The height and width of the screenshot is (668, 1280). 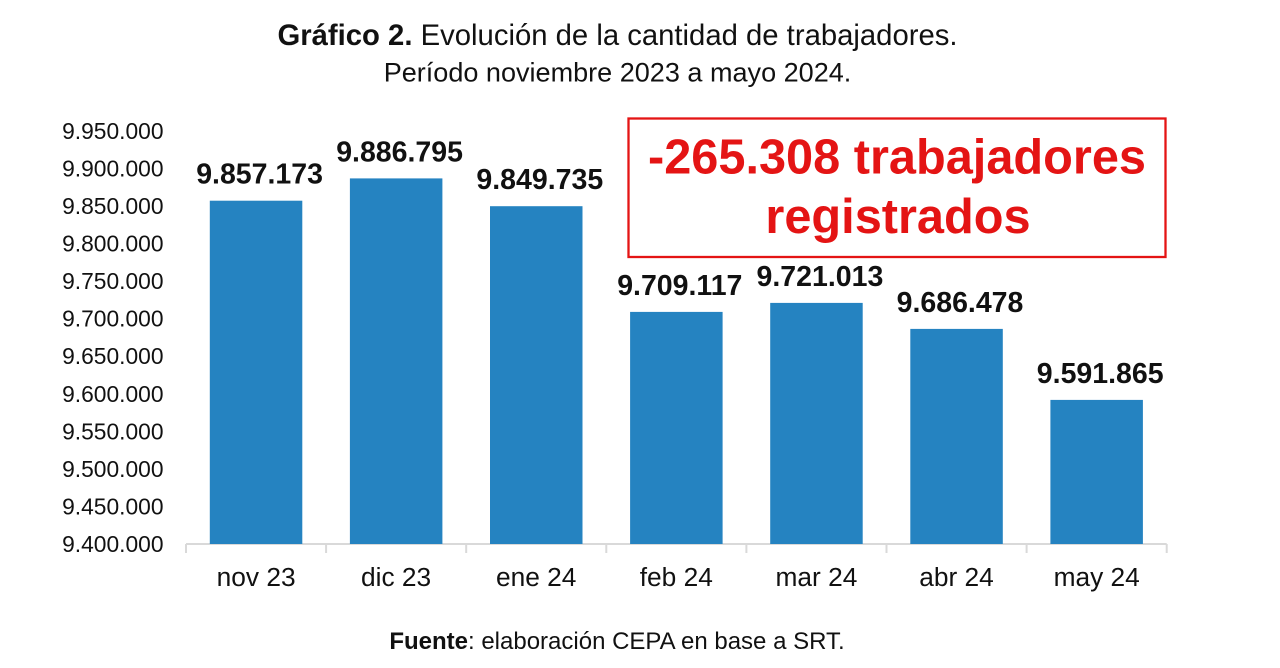 What do you see at coordinates (112, 281) in the screenshot?
I see `svg-text: 9.750.000` at bounding box center [112, 281].